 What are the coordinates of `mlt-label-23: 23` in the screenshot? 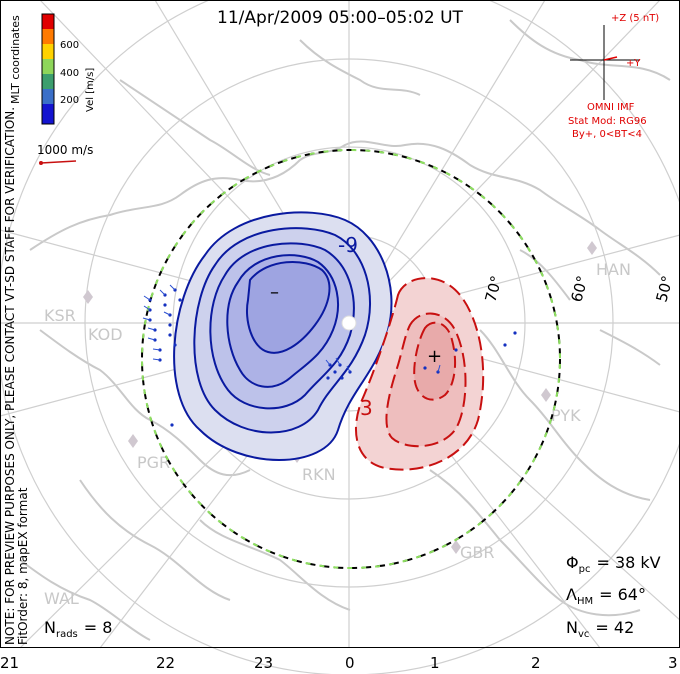 It's located at (263, 663).